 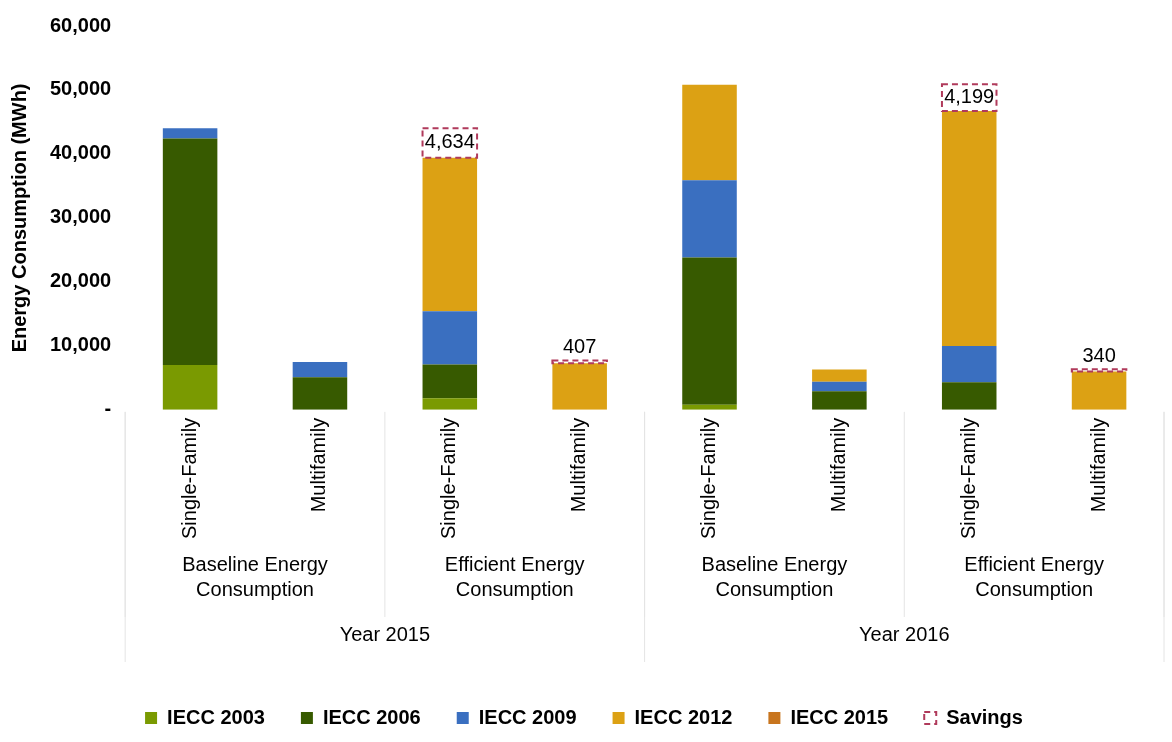 I want to click on data-label: 4,199, so click(x=969, y=96).